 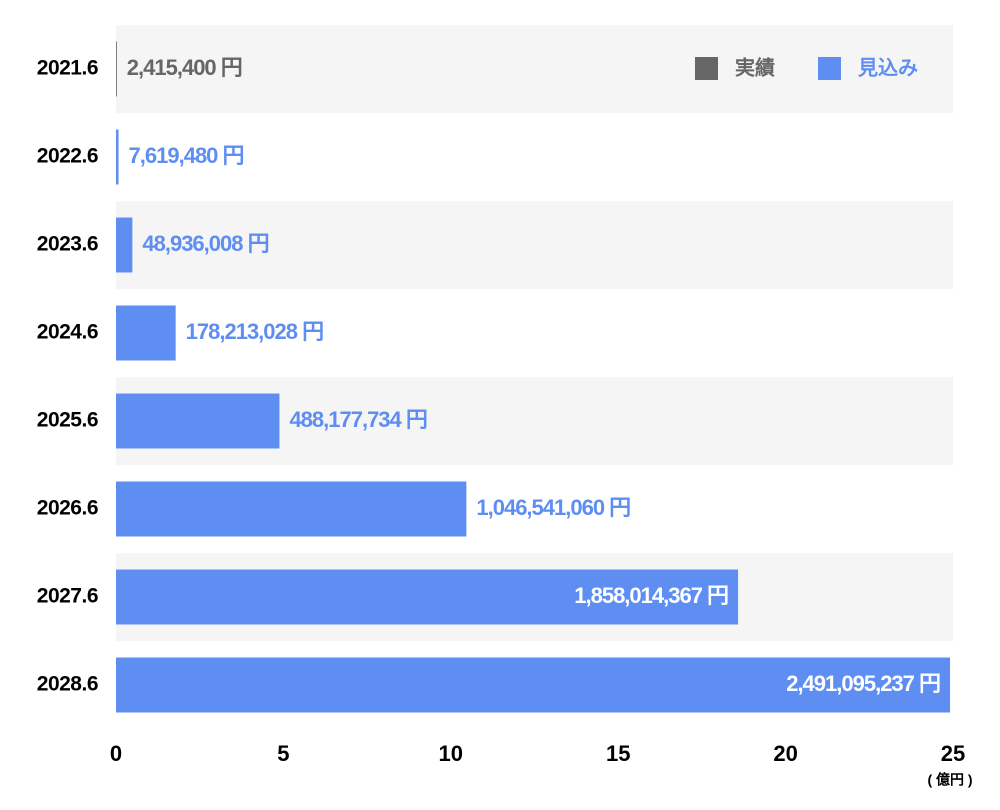 What do you see at coordinates (186, 155) in the screenshot?
I see `value-label: 7,619,480 円` at bounding box center [186, 155].